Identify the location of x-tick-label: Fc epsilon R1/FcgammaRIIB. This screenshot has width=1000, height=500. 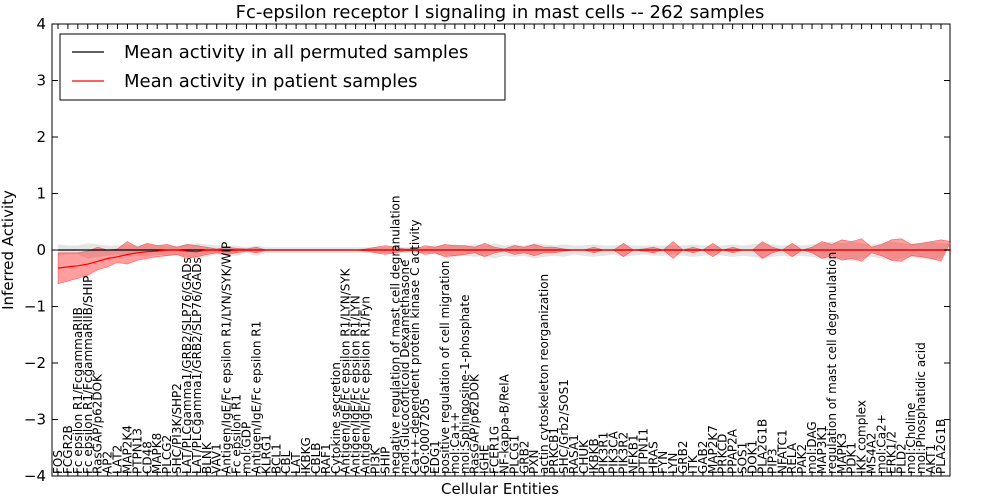
(78, 390).